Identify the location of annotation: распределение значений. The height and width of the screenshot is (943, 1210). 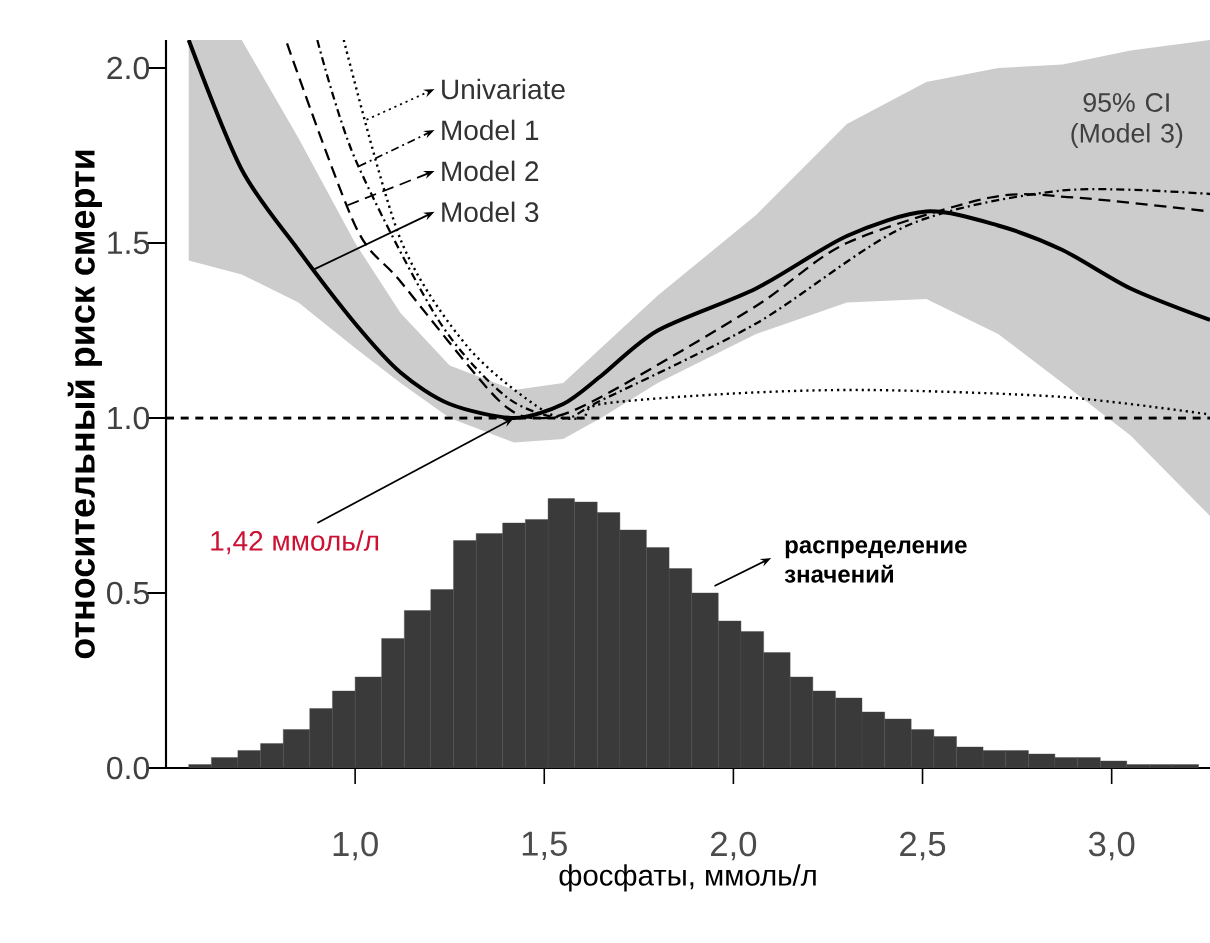
(875, 561).